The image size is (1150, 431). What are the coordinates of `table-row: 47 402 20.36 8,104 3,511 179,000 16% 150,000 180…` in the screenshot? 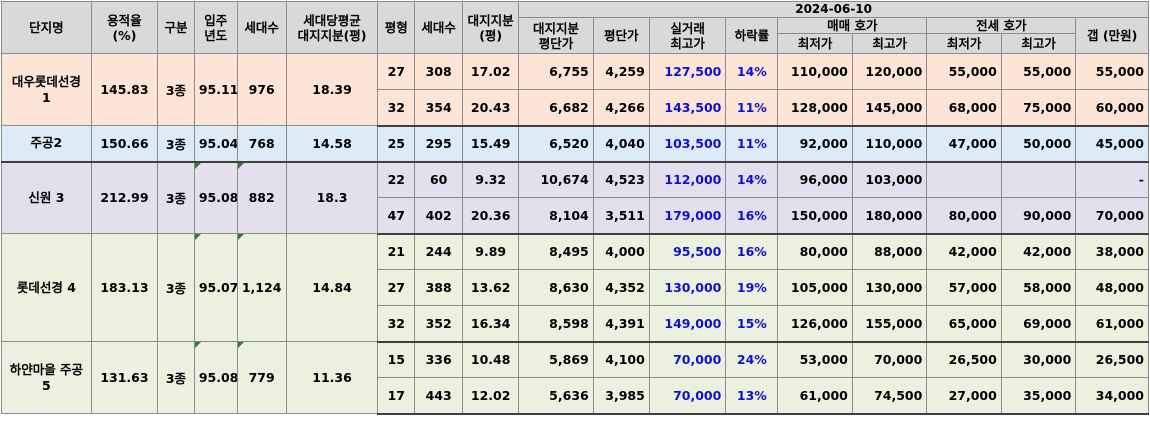 It's located at (575, 216).